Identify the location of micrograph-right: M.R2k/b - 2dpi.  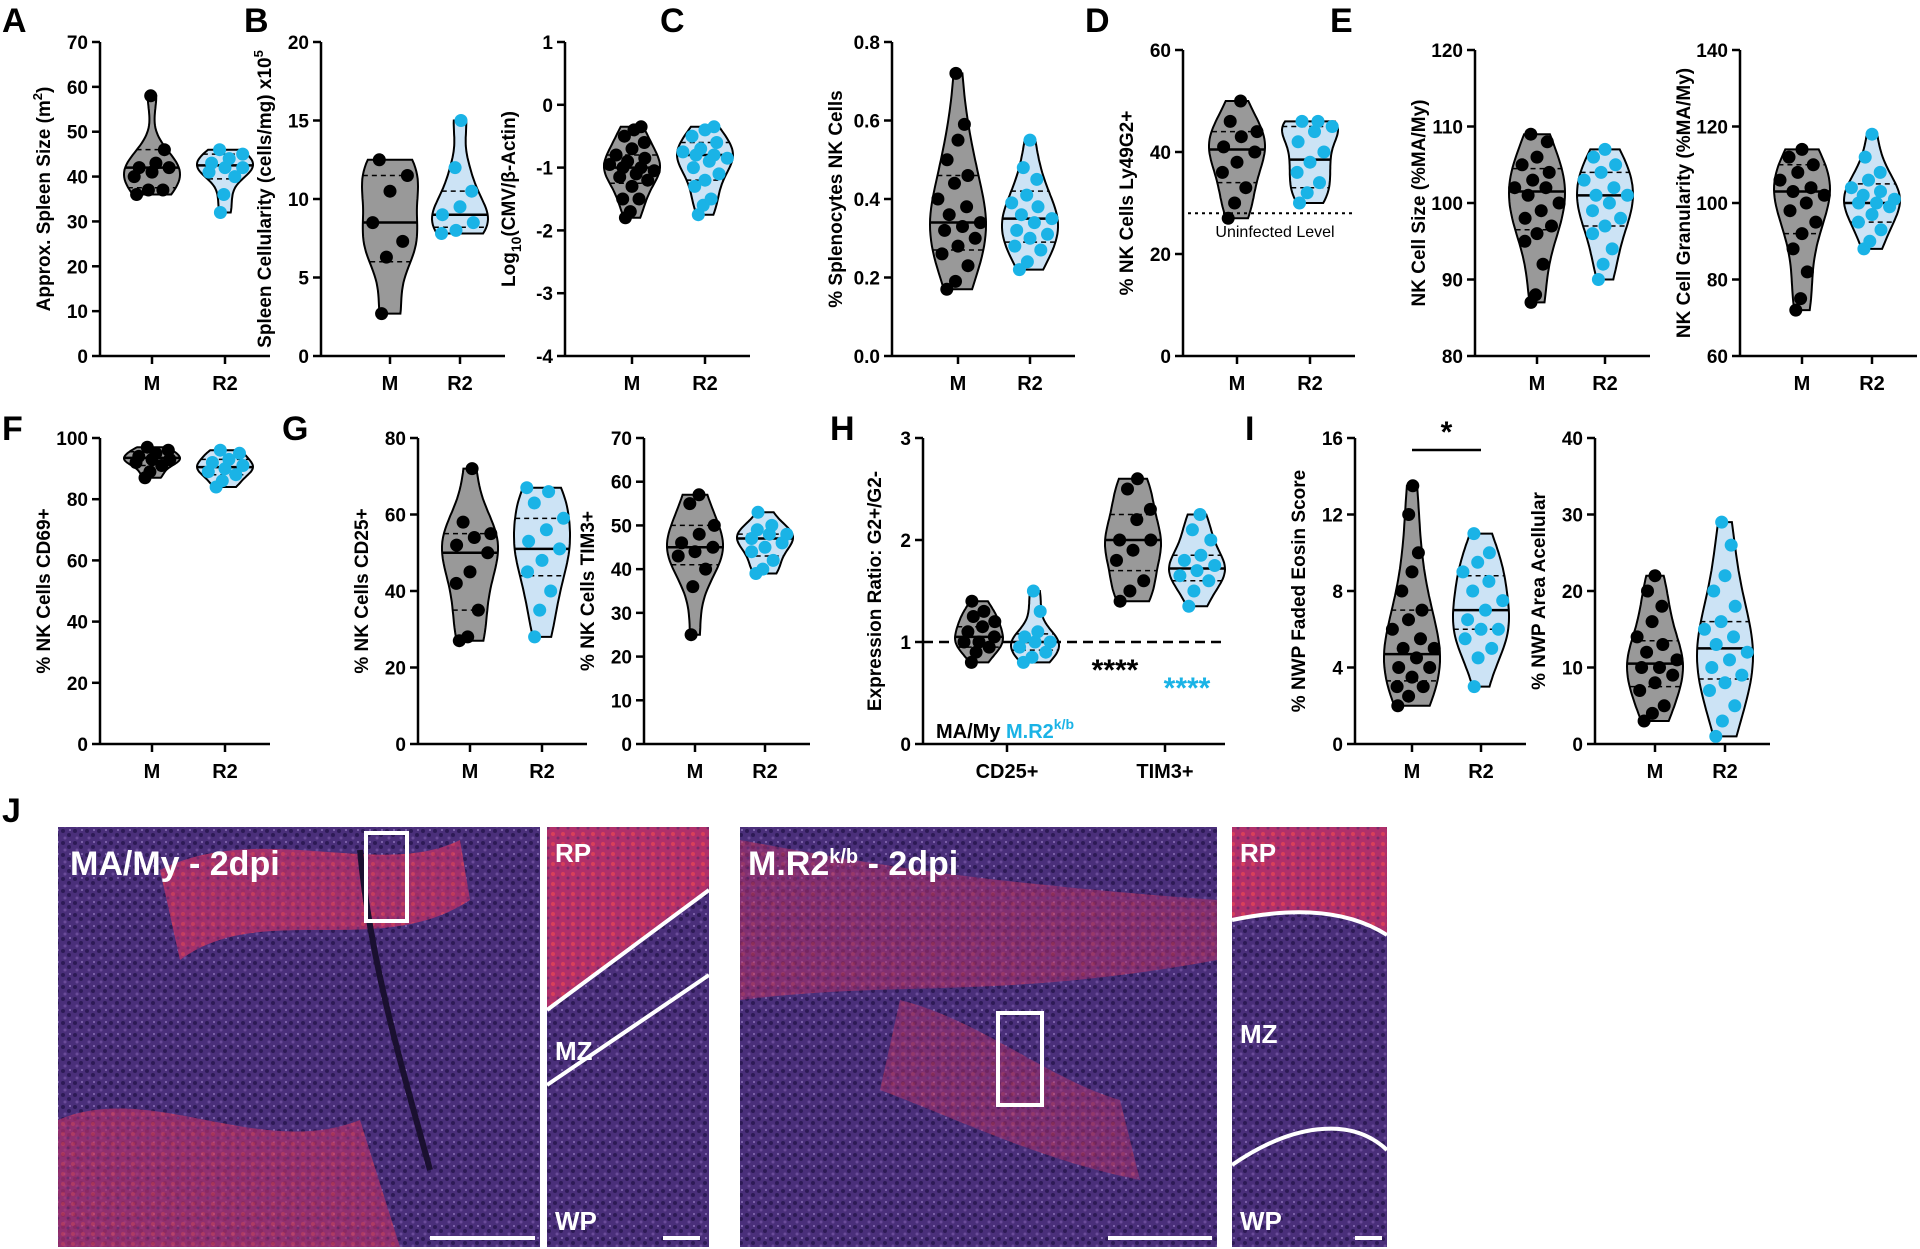
(978, 1037).